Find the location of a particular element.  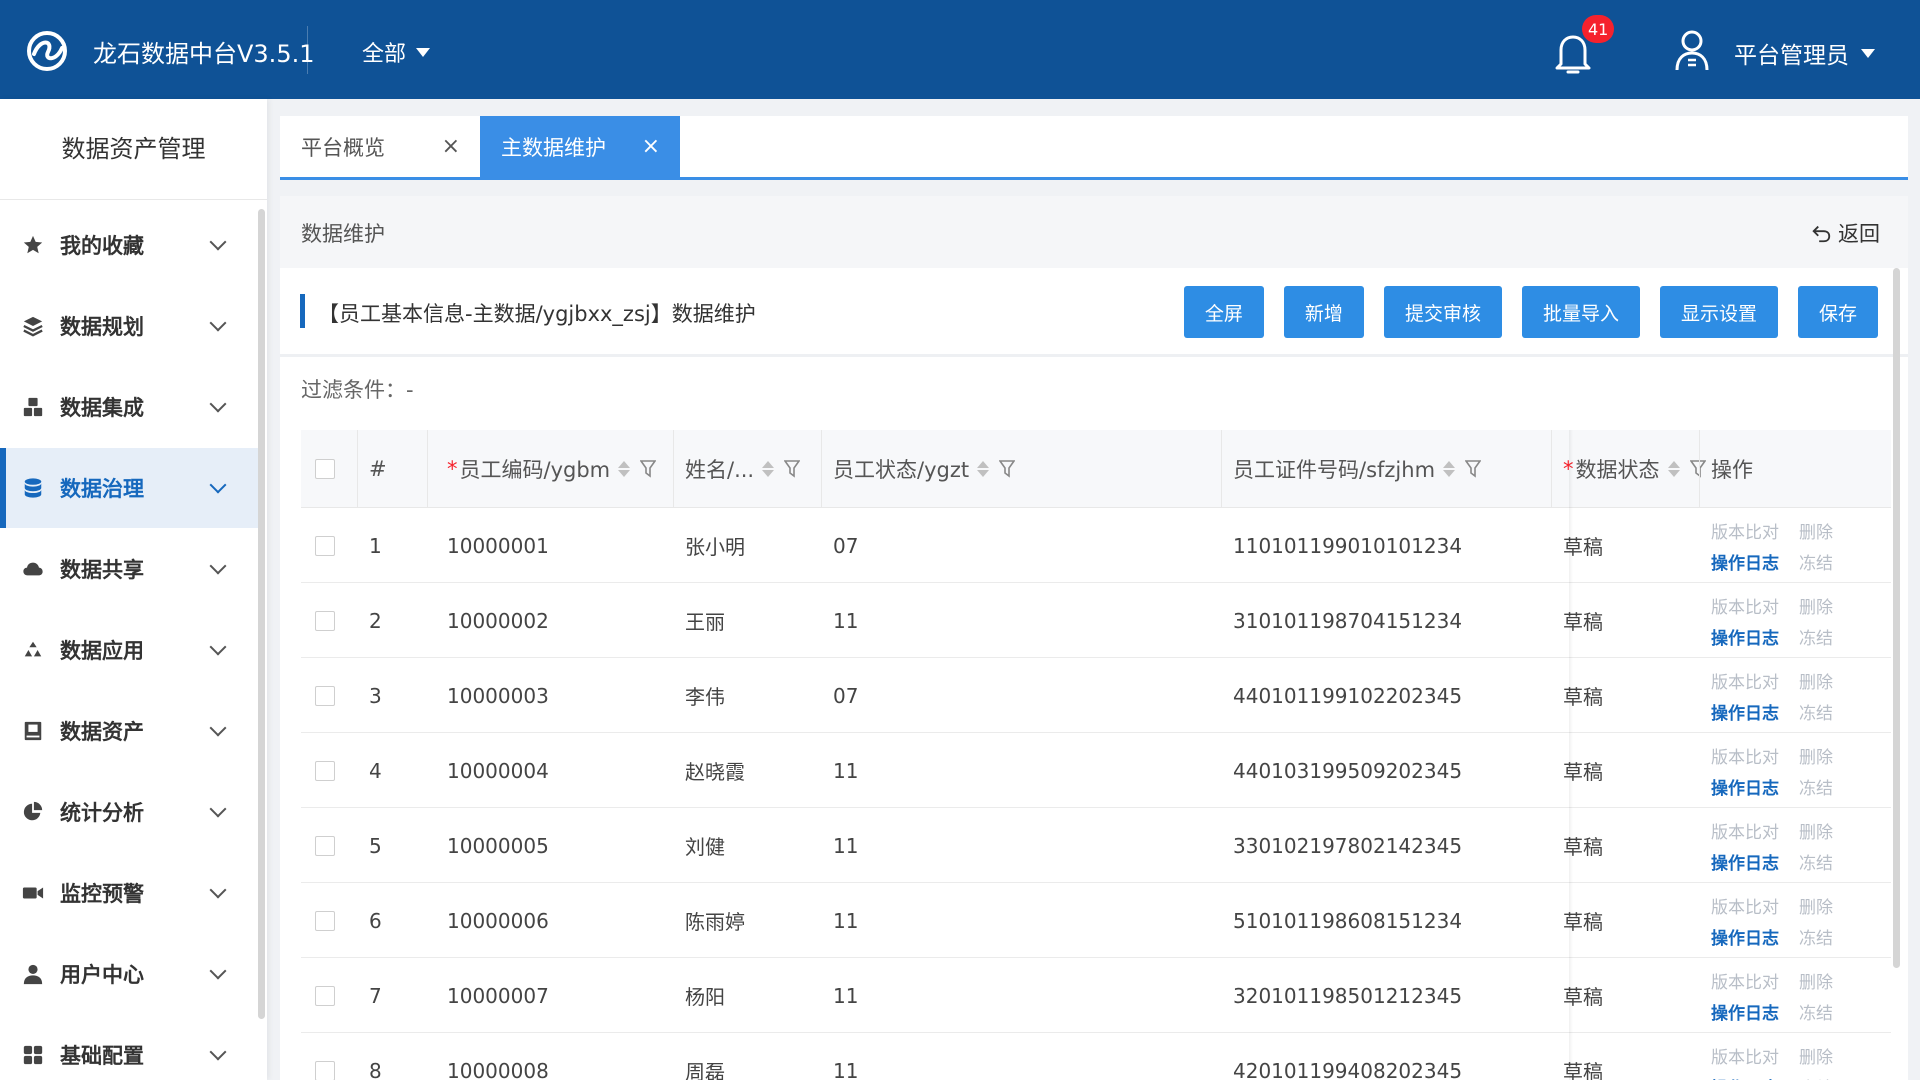

tab-platform-overview: 平台概览 × is located at coordinates (380, 146).